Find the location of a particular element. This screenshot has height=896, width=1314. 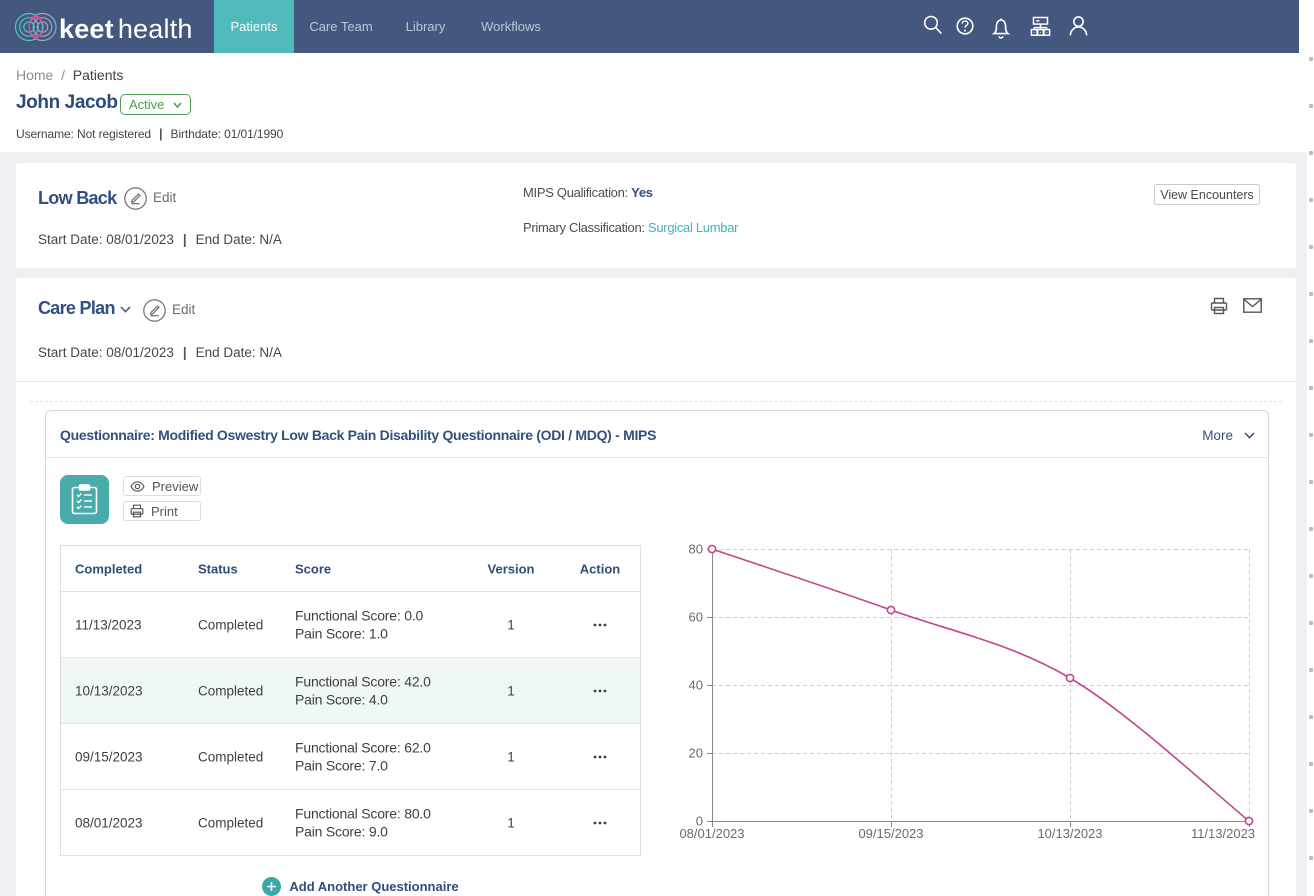

svg-text: 08/01/2023 is located at coordinates (711, 833).